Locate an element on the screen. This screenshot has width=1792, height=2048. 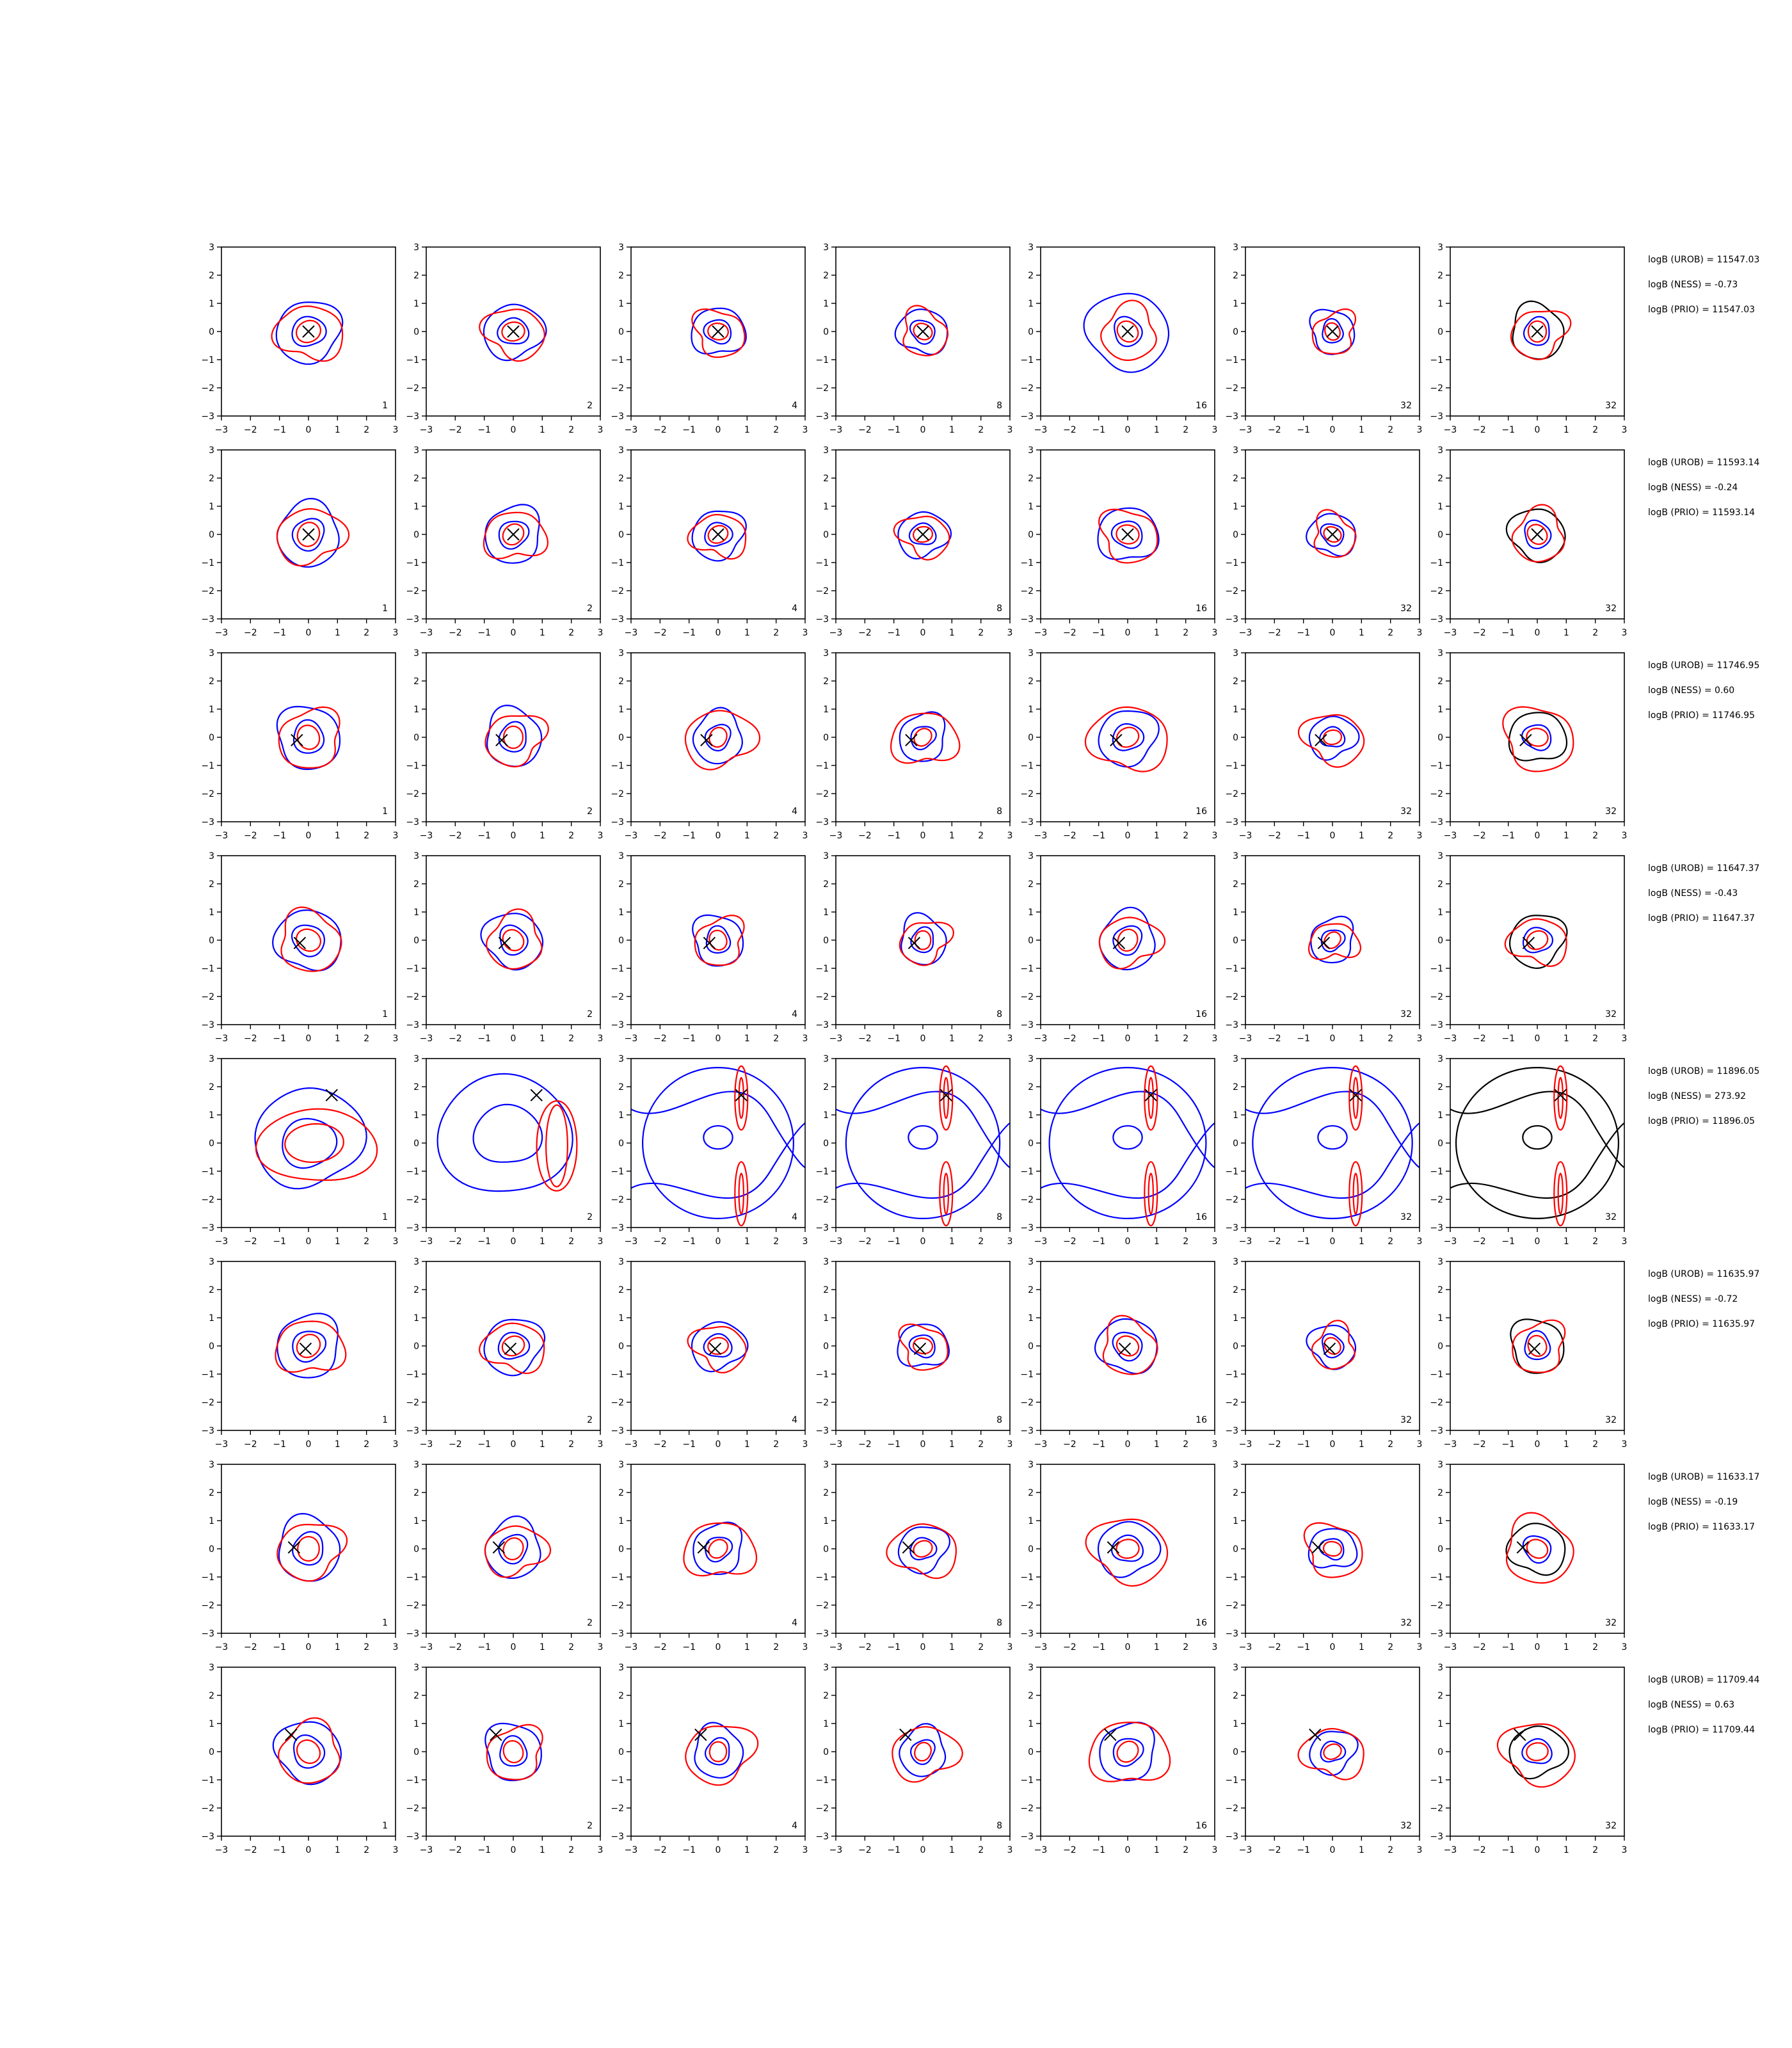
panel-column-label: 1 is located at coordinates (385, 406).